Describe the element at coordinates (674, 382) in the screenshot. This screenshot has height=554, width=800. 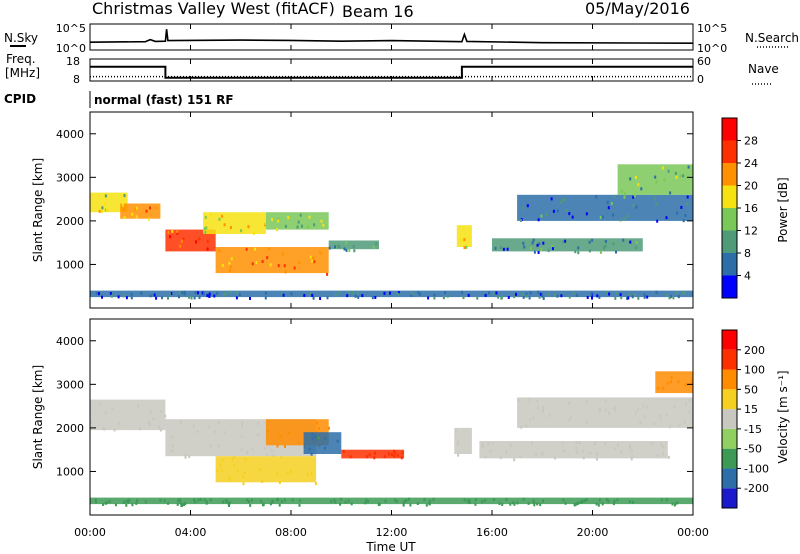
I see `velocity-region` at that location.